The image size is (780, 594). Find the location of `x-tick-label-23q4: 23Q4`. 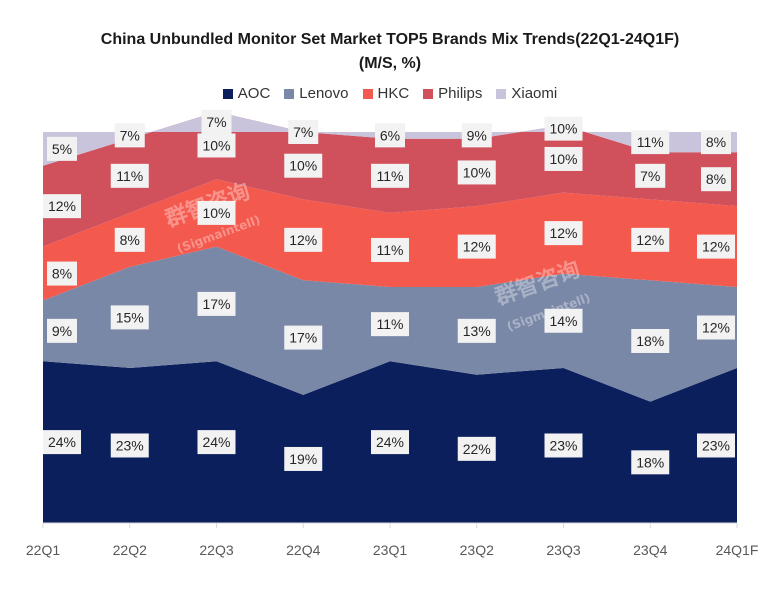

x-tick-label-23q4: 23Q4 is located at coordinates (650, 550).